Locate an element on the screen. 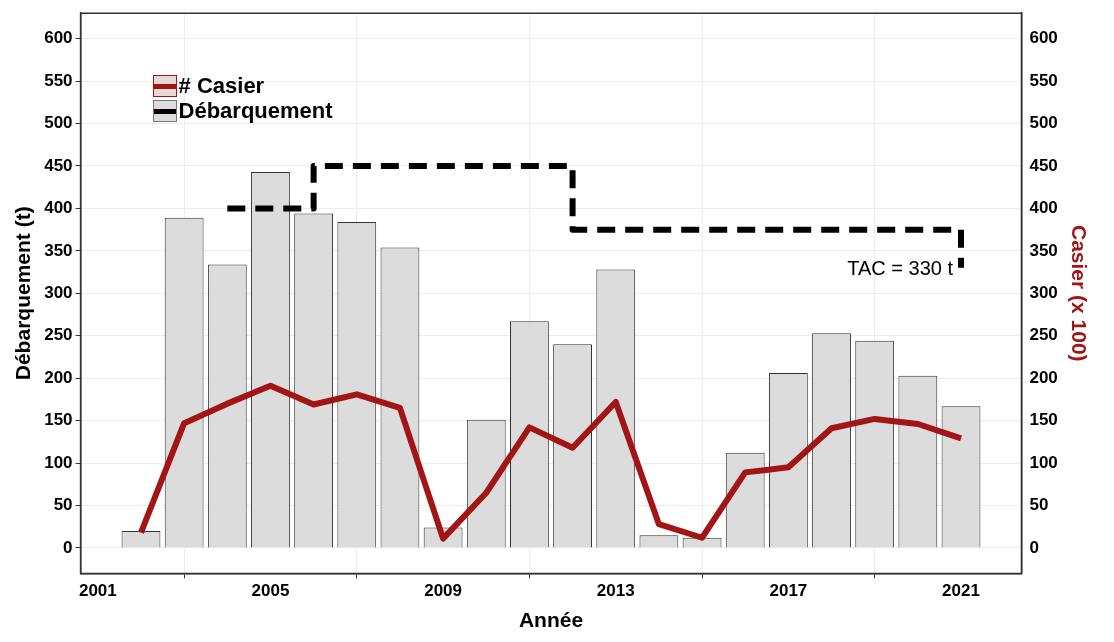 This screenshot has width=1114, height=642. x-tick-label: 2001 is located at coordinates (97, 591).